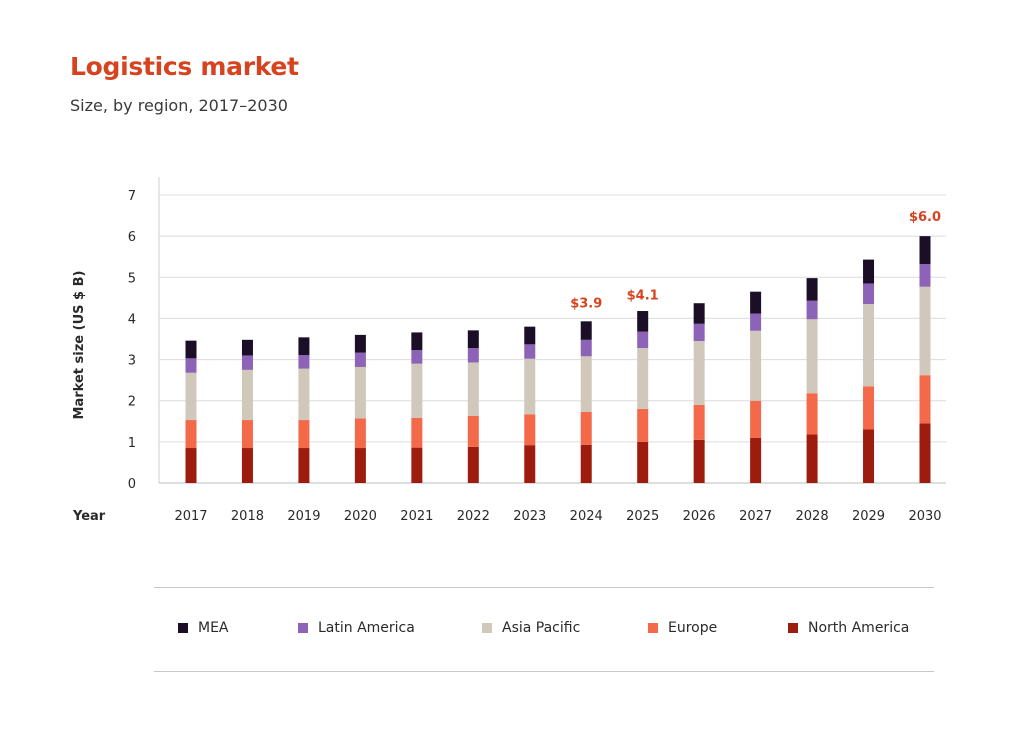  What do you see at coordinates (544, 671) in the screenshot?
I see `legend-bottom-divider` at bounding box center [544, 671].